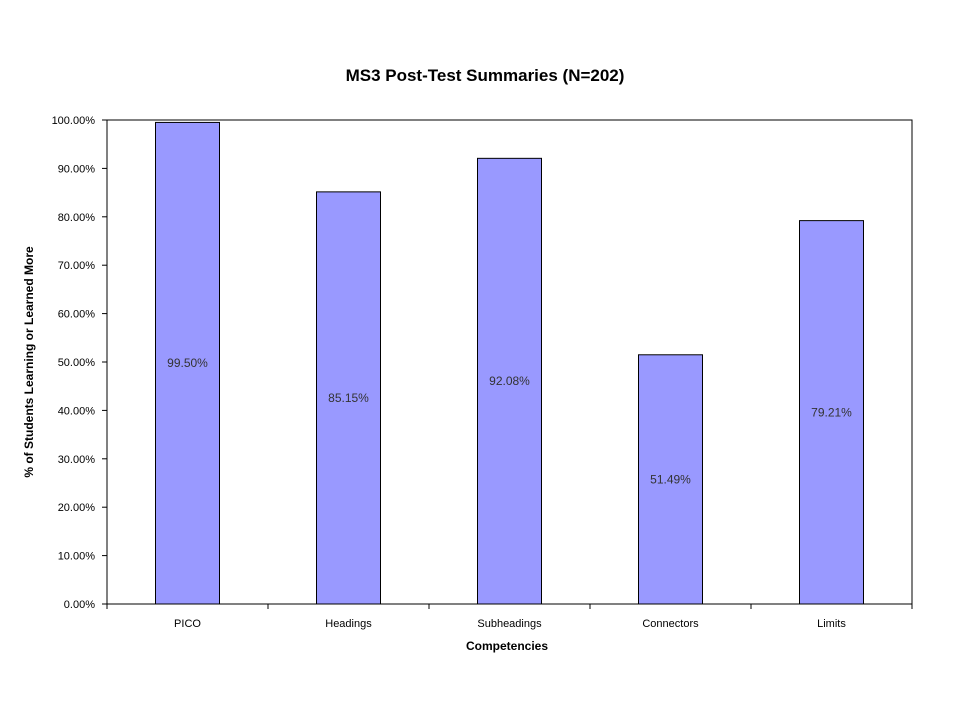  What do you see at coordinates (77, 460) in the screenshot?
I see `y-tick-label: 30.00%` at bounding box center [77, 460].